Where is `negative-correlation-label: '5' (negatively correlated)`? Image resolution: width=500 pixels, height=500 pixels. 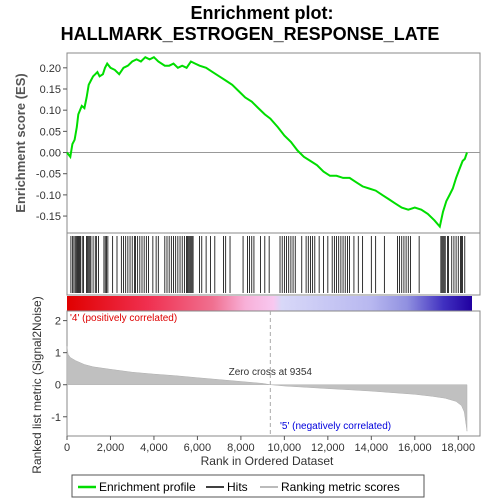
negative-correlation-label: '5' (negatively correlated) is located at coordinates (335, 426).